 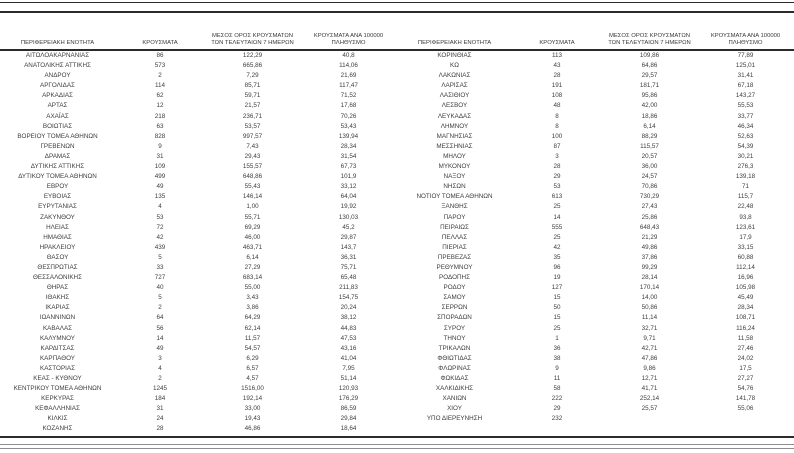 What do you see at coordinates (57, 96) in the screenshot?
I see `region-cell: ΑΡΚΑΔΙΑΣ` at bounding box center [57, 96].